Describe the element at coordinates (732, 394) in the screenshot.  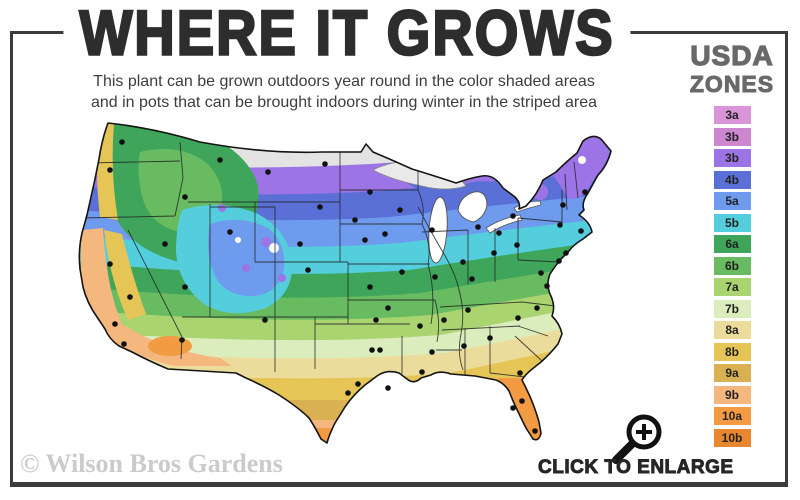
I see `zone-swatch-9b: 9b` at that location.